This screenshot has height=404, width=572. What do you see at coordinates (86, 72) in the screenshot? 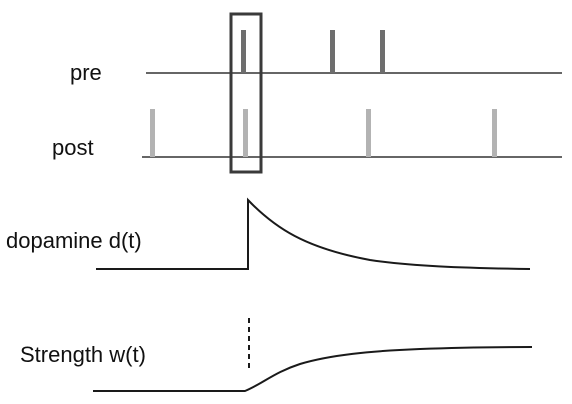
I see `pre-label: pre` at bounding box center [86, 72].